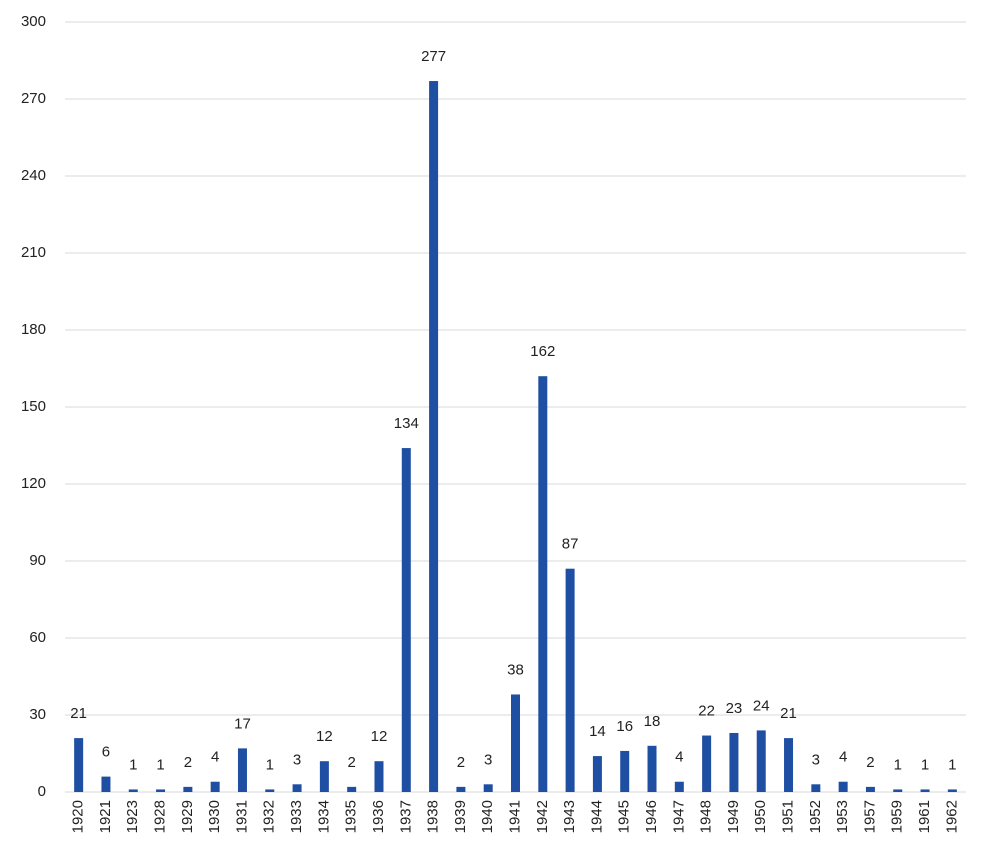 This screenshot has width=987, height=861. Describe the element at coordinates (842, 816) in the screenshot. I see `x-tick-label: 1953` at that location.